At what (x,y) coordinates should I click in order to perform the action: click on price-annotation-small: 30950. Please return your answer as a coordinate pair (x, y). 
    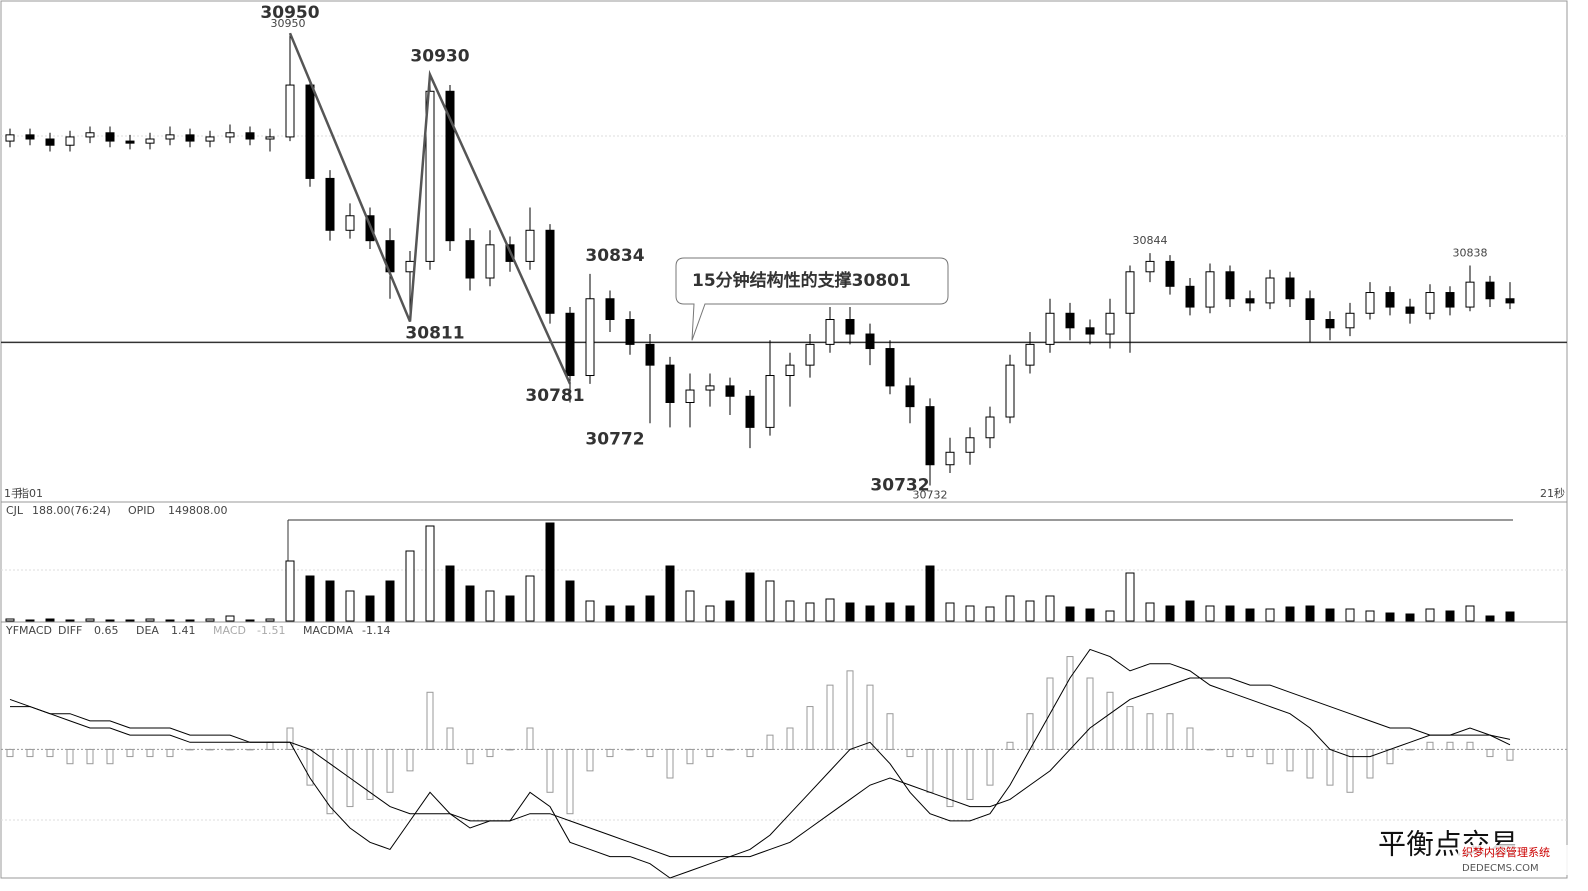
    Looking at the image, I should click on (288, 23).